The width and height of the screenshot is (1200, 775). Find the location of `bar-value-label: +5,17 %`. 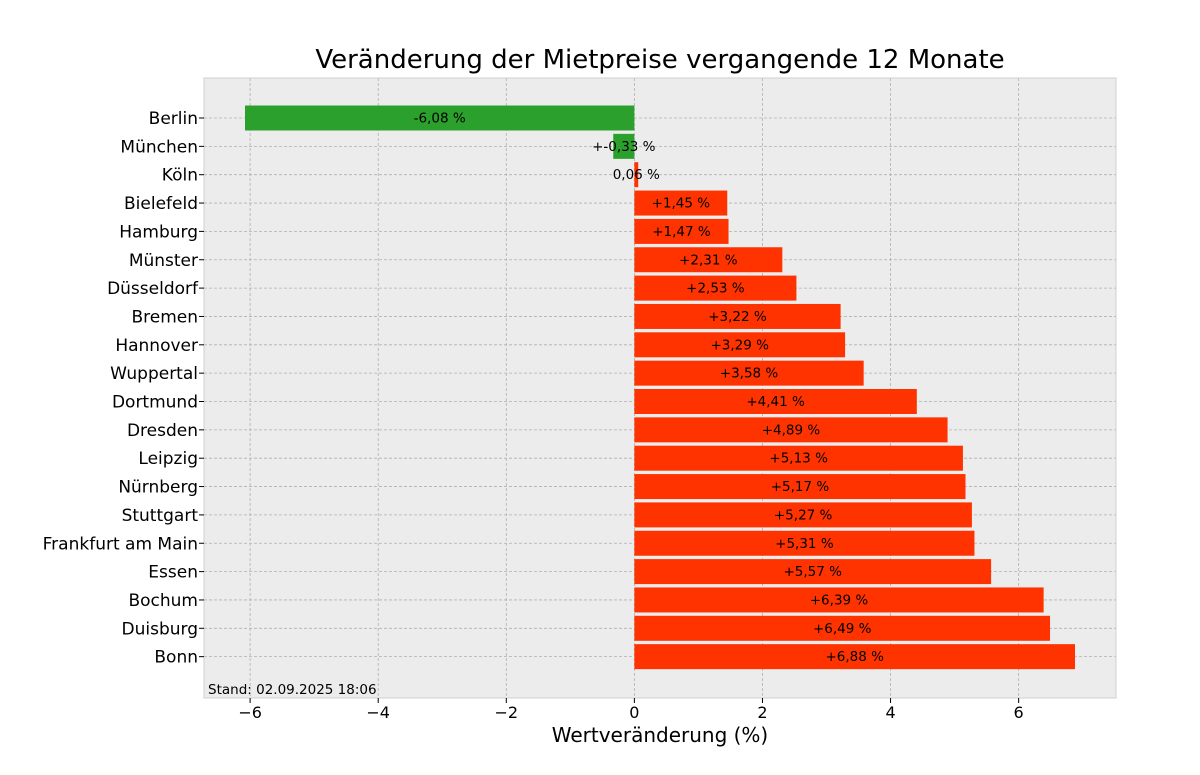

bar-value-label: +5,17 % is located at coordinates (800, 487).